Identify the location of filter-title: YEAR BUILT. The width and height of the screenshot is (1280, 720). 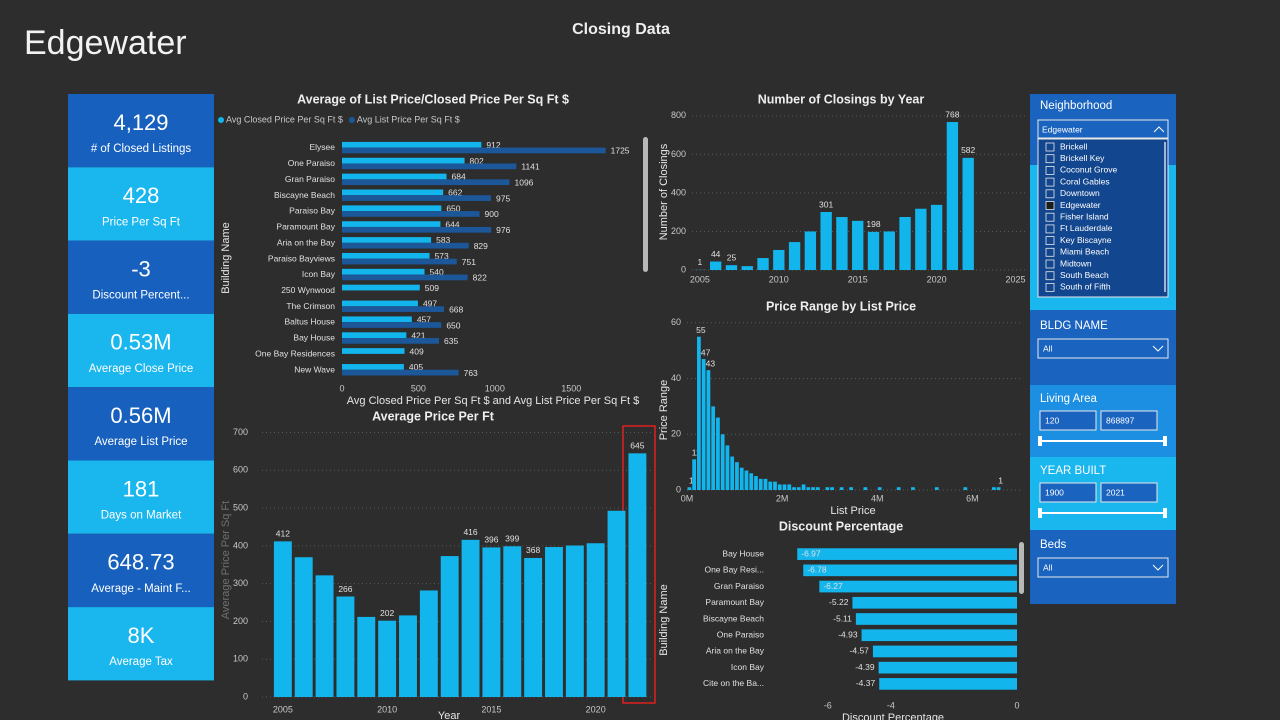
(1073, 471).